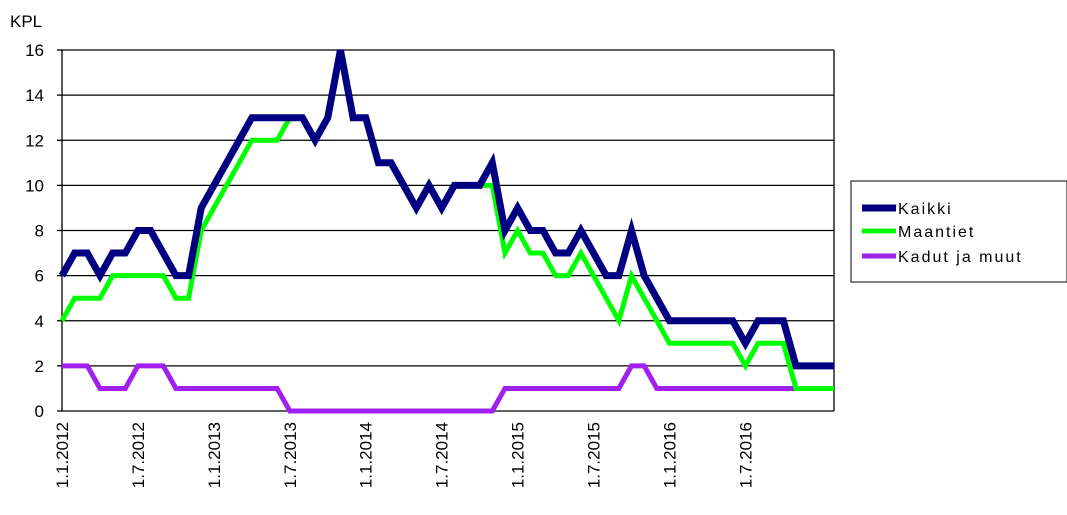 The height and width of the screenshot is (515, 1067). I want to click on x-tick-label: 1.1.2012, so click(62, 455).